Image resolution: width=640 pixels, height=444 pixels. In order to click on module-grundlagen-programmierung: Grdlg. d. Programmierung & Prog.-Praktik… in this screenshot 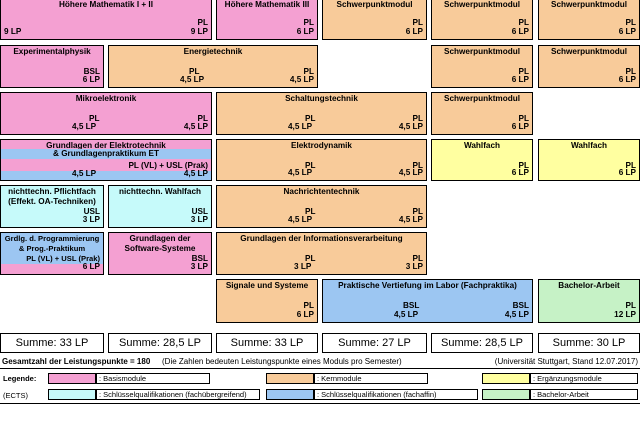, I will do `click(52, 253)`.